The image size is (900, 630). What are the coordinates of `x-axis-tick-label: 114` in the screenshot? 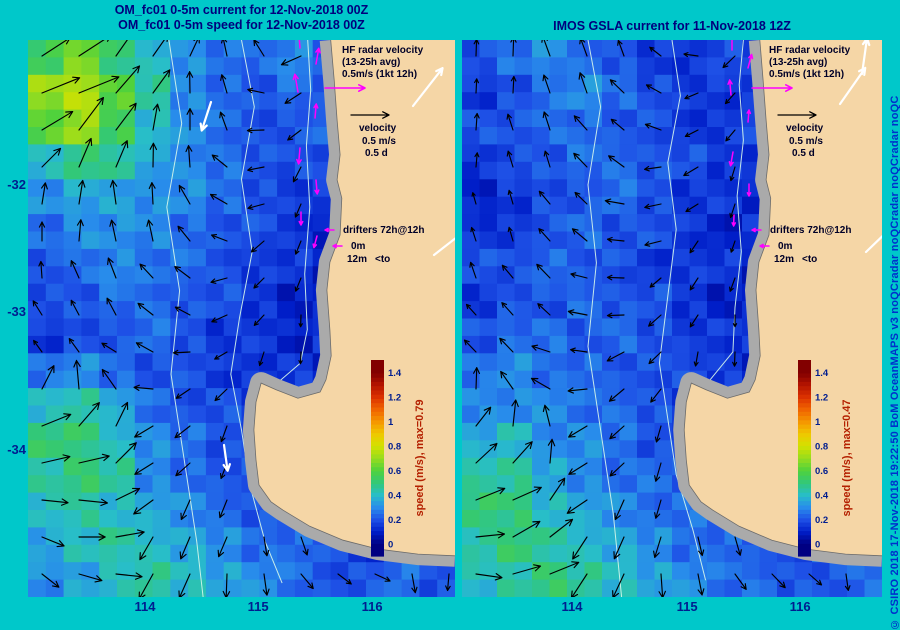 It's located at (145, 606).